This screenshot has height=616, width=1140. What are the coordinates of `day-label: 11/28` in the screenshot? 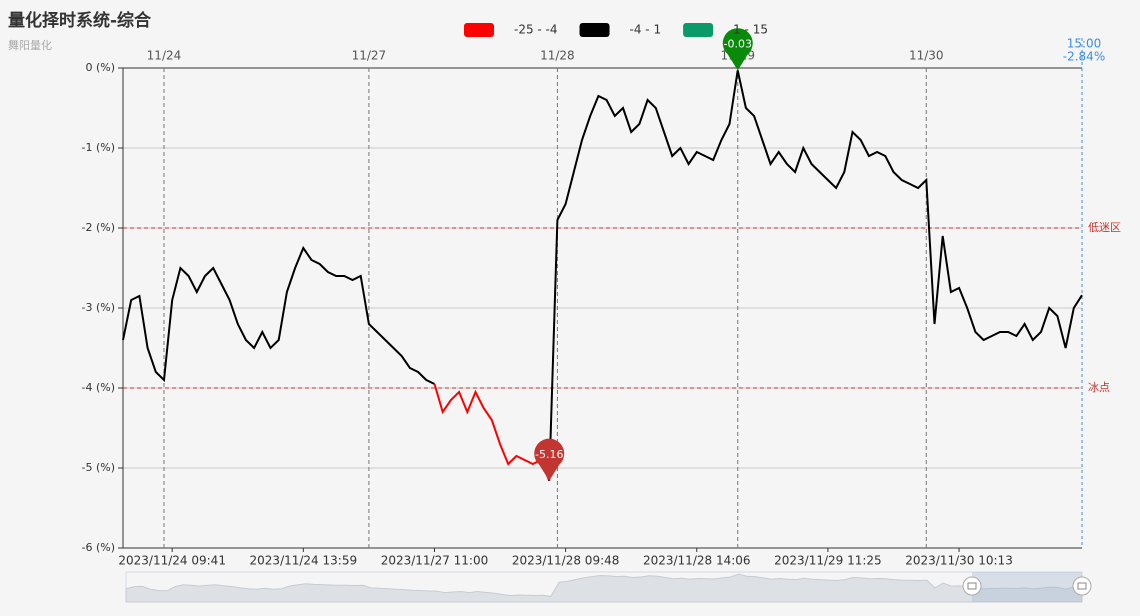 It's located at (557, 56).